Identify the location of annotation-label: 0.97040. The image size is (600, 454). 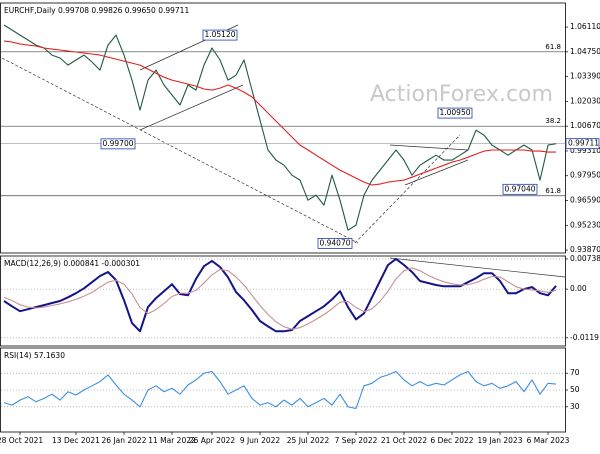
(519, 188).